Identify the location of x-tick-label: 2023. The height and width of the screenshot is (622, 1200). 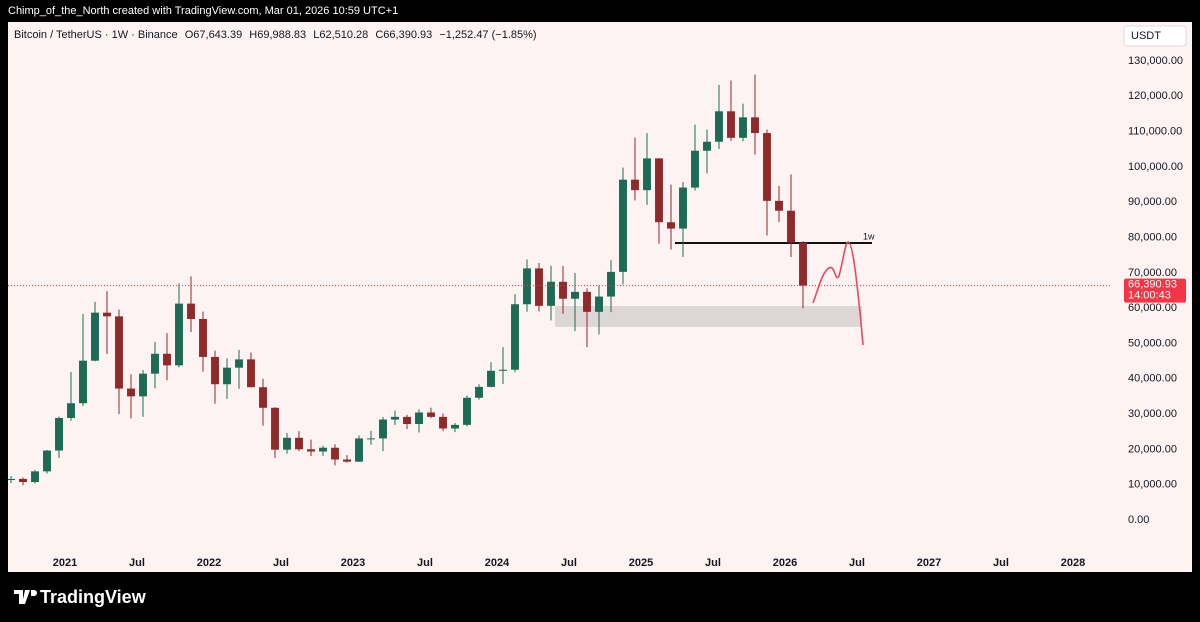
(353, 563).